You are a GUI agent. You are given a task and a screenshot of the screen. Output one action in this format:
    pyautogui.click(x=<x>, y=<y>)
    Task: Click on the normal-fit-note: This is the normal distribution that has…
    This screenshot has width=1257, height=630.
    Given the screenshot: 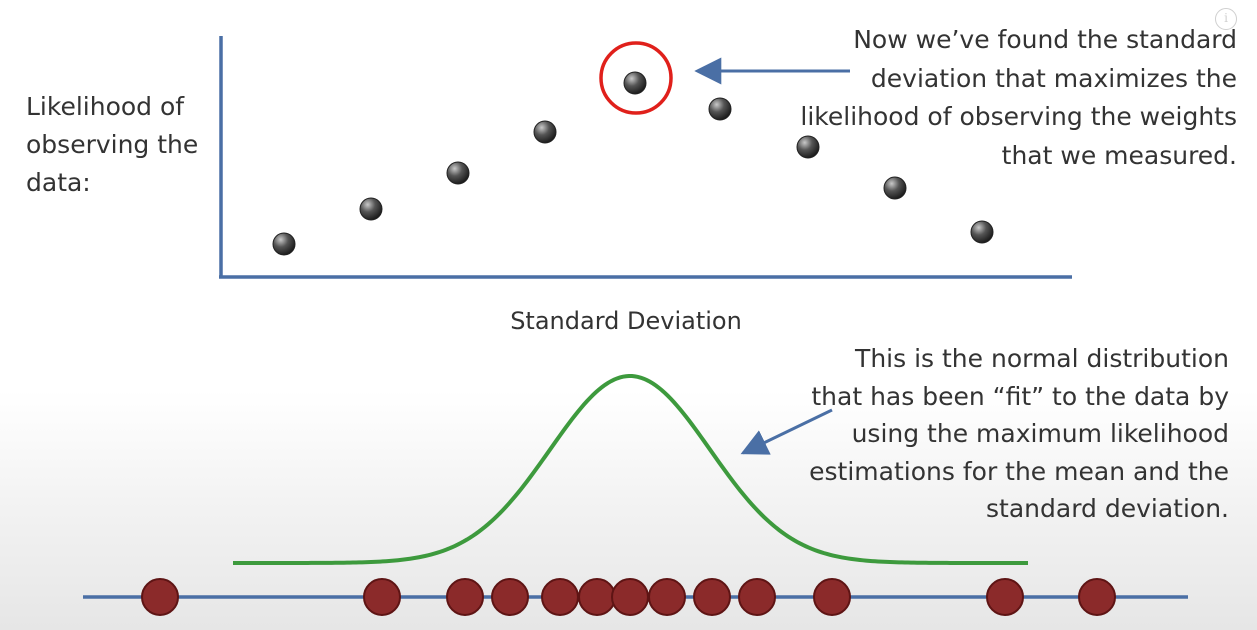 What is the action you would take?
    pyautogui.click(x=1019, y=433)
    